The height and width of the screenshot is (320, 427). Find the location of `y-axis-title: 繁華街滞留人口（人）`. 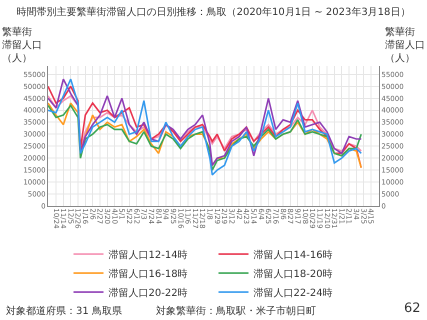

y-axis-title: 繁華街滞留人口（人） is located at coordinates (22, 45).